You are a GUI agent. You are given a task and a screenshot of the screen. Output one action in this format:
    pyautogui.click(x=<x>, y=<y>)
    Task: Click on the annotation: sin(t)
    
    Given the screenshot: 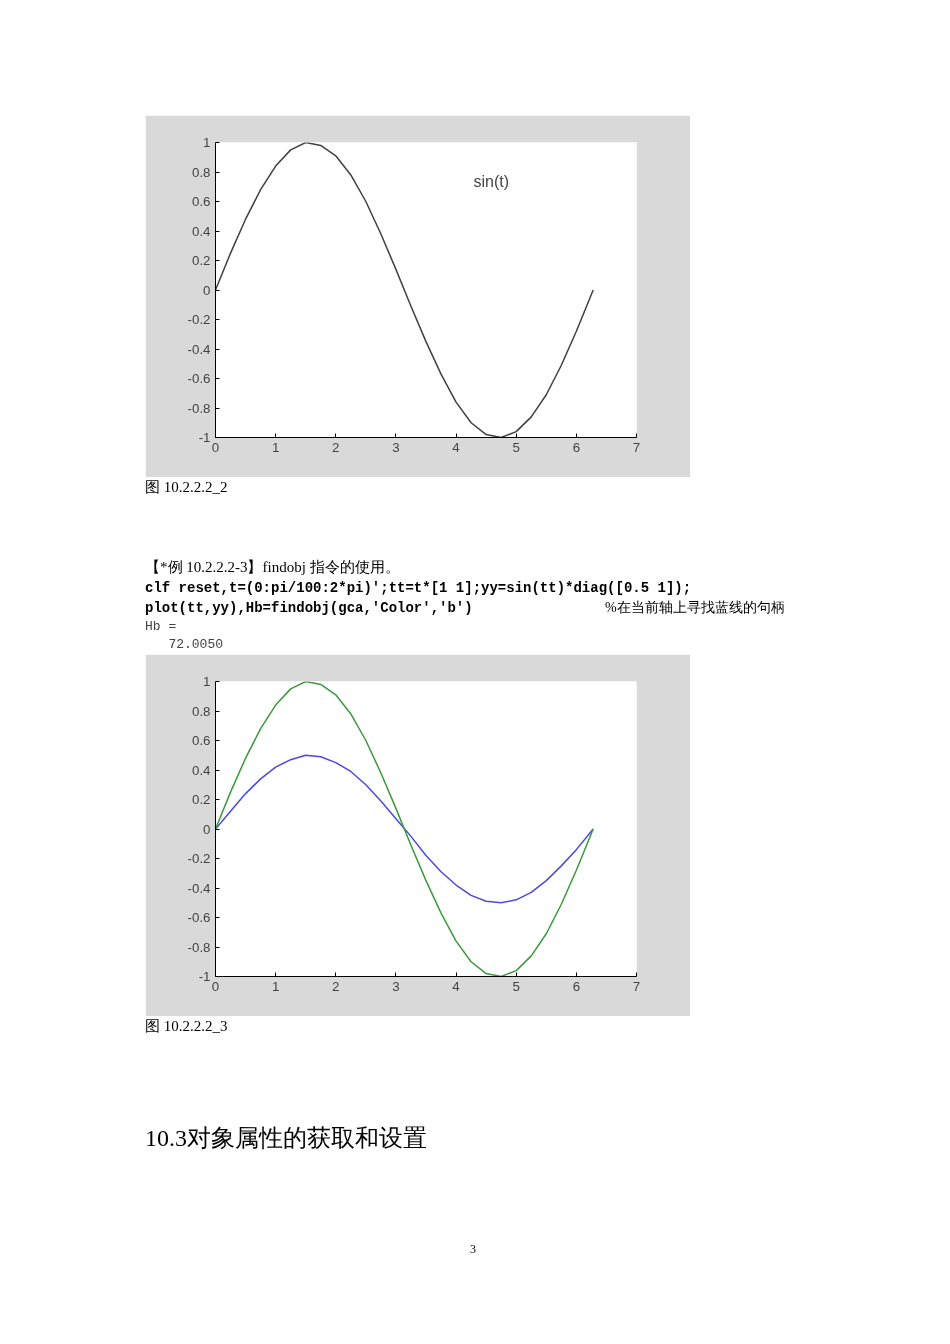 What is the action you would take?
    pyautogui.click(x=491, y=181)
    